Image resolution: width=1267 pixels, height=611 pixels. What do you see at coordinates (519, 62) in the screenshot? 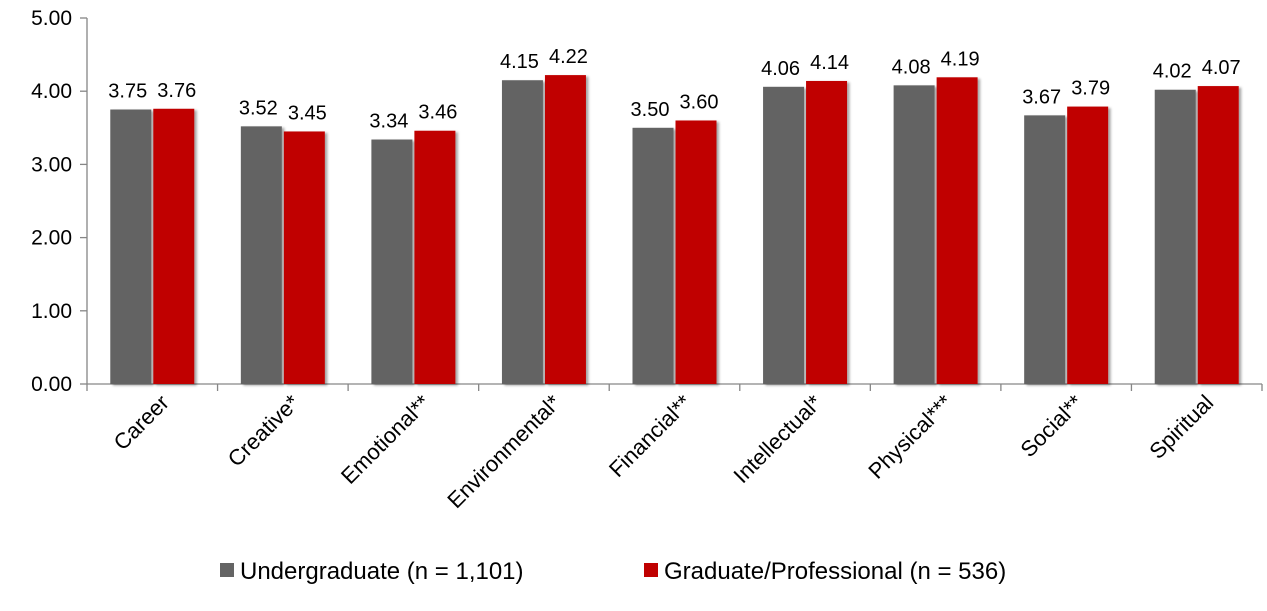
I see `data-label: 4.15` at bounding box center [519, 62].